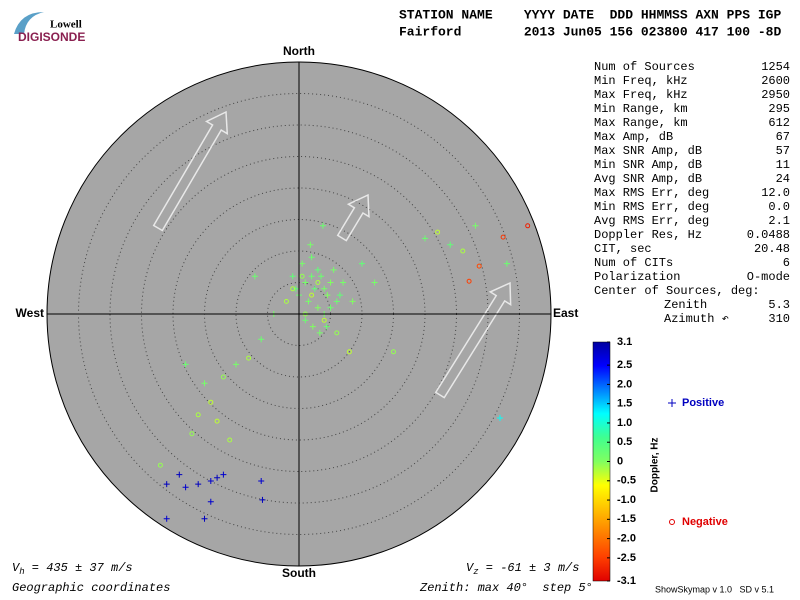 The width and height of the screenshot is (800, 600). What do you see at coordinates (29, 23) in the screenshot?
I see `logo-swoosh` at bounding box center [29, 23].